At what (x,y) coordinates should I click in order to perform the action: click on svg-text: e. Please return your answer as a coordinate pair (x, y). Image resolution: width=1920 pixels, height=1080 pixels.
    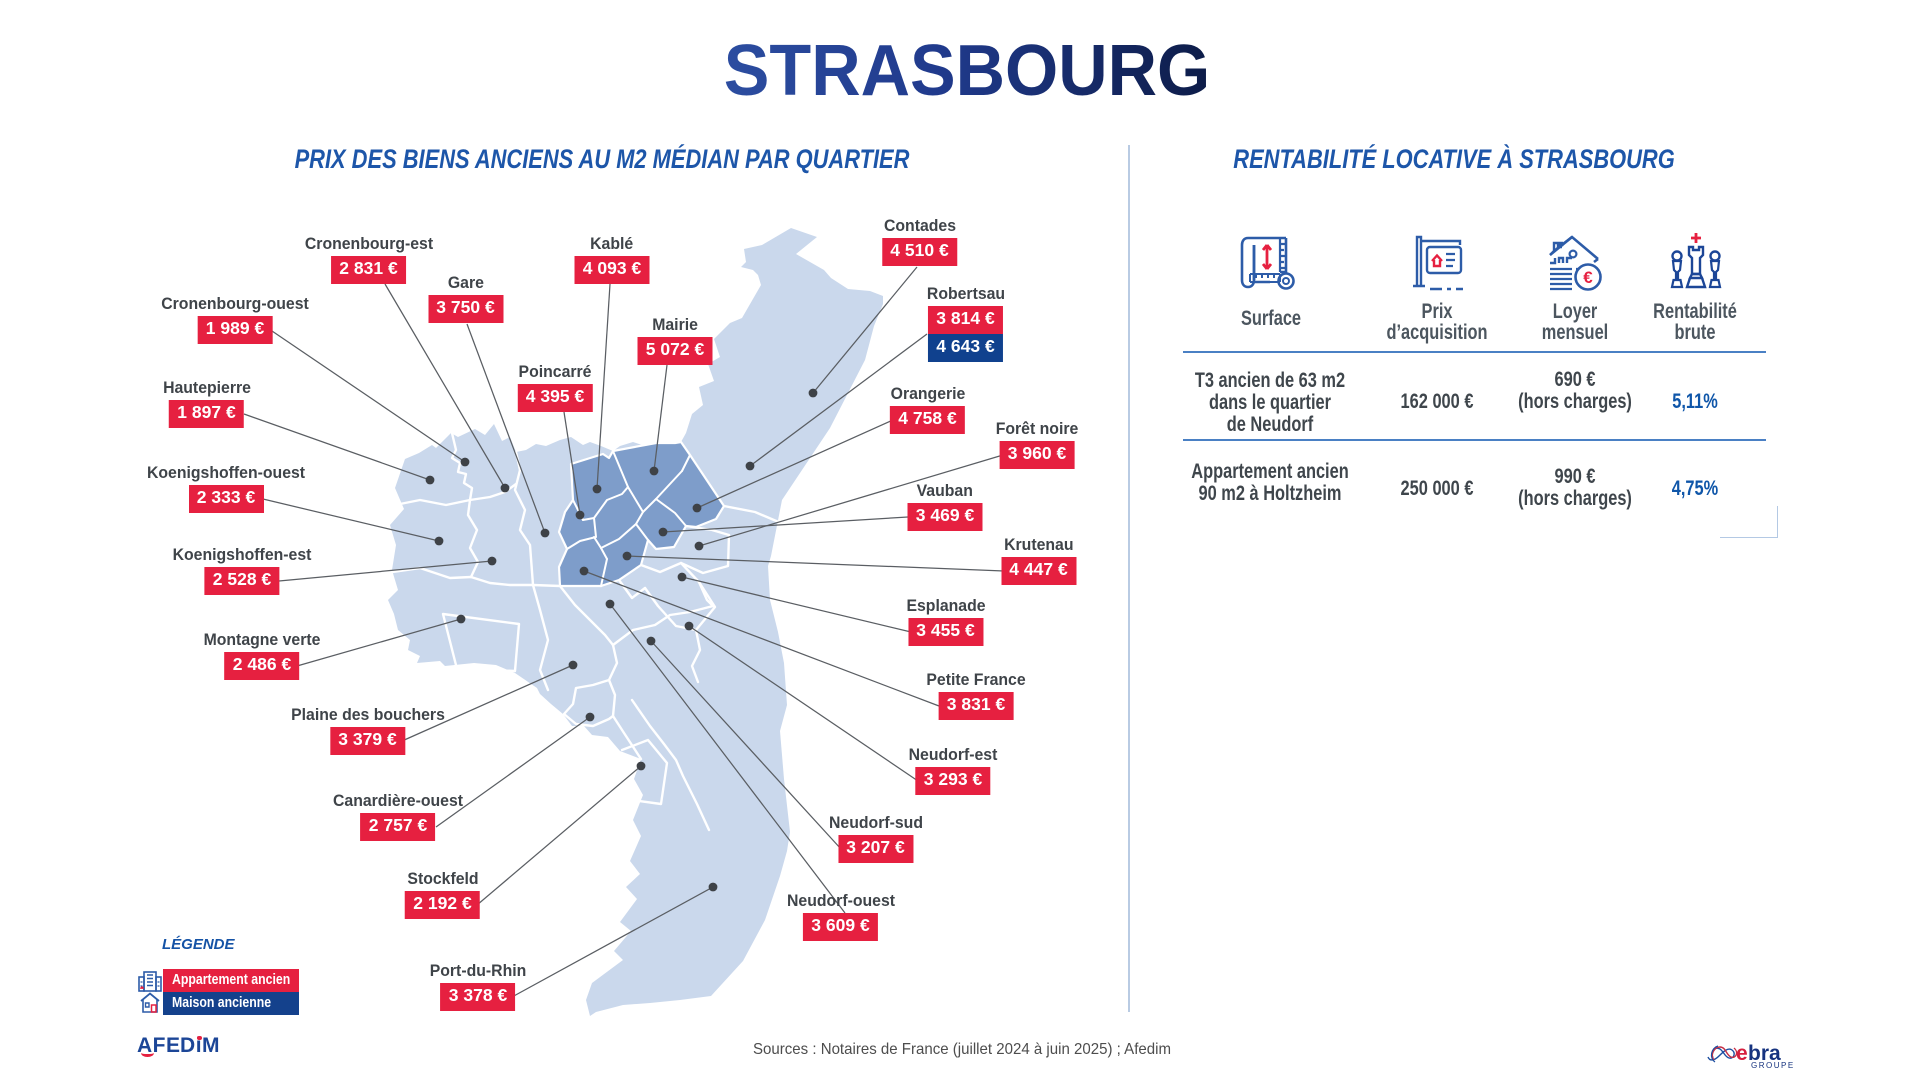
    Looking at the image, I should click on (1742, 1053).